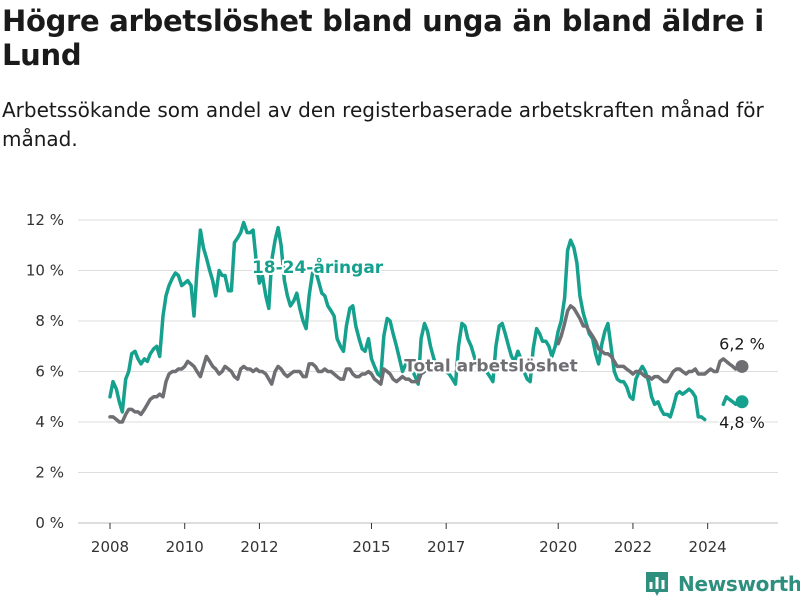 This screenshot has width=800, height=600. What do you see at coordinates (49, 422) in the screenshot?
I see `y-tick-label: 4 %` at bounding box center [49, 422].